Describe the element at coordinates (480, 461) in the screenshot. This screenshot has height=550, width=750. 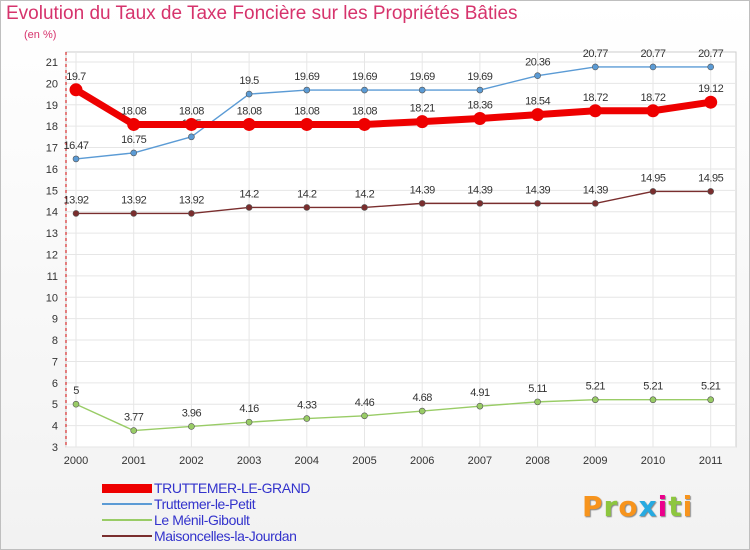
I see `x-tick-label: 2007` at that location.